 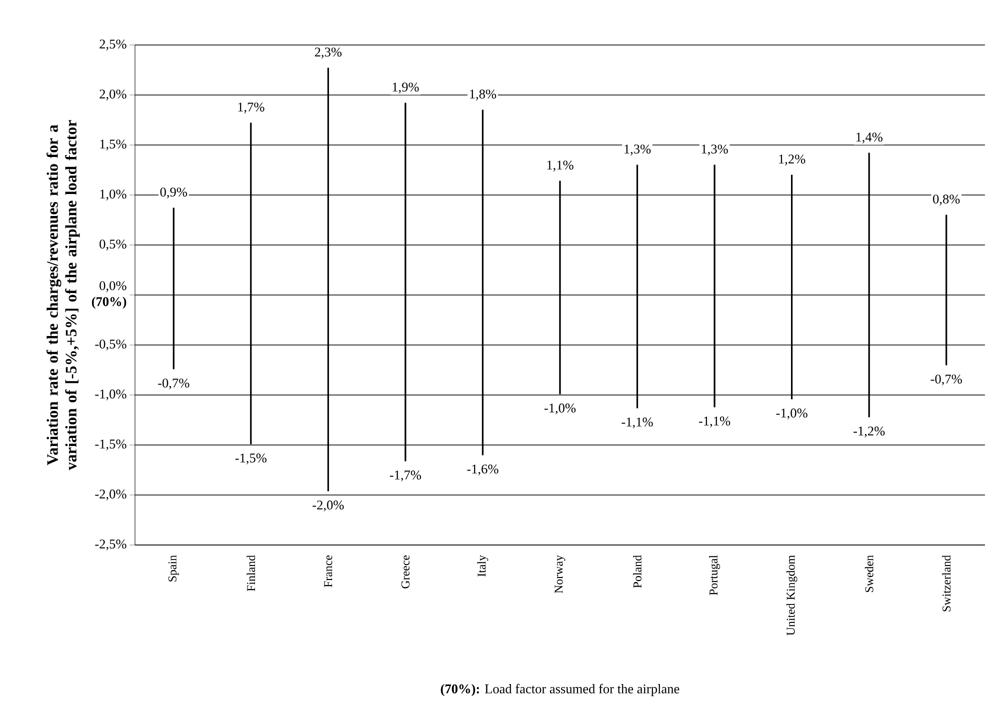 What do you see at coordinates (110, 395) in the screenshot?
I see `y-tick-label: -1,0%` at bounding box center [110, 395].